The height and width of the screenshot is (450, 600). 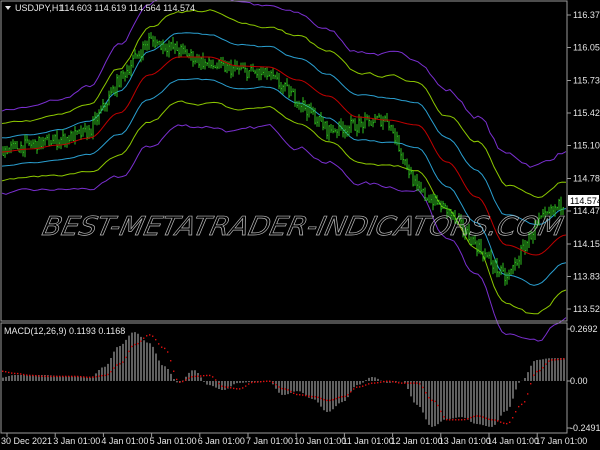 I want to click on time-tick-label: 6 Jan 01:00, so click(x=221, y=441).